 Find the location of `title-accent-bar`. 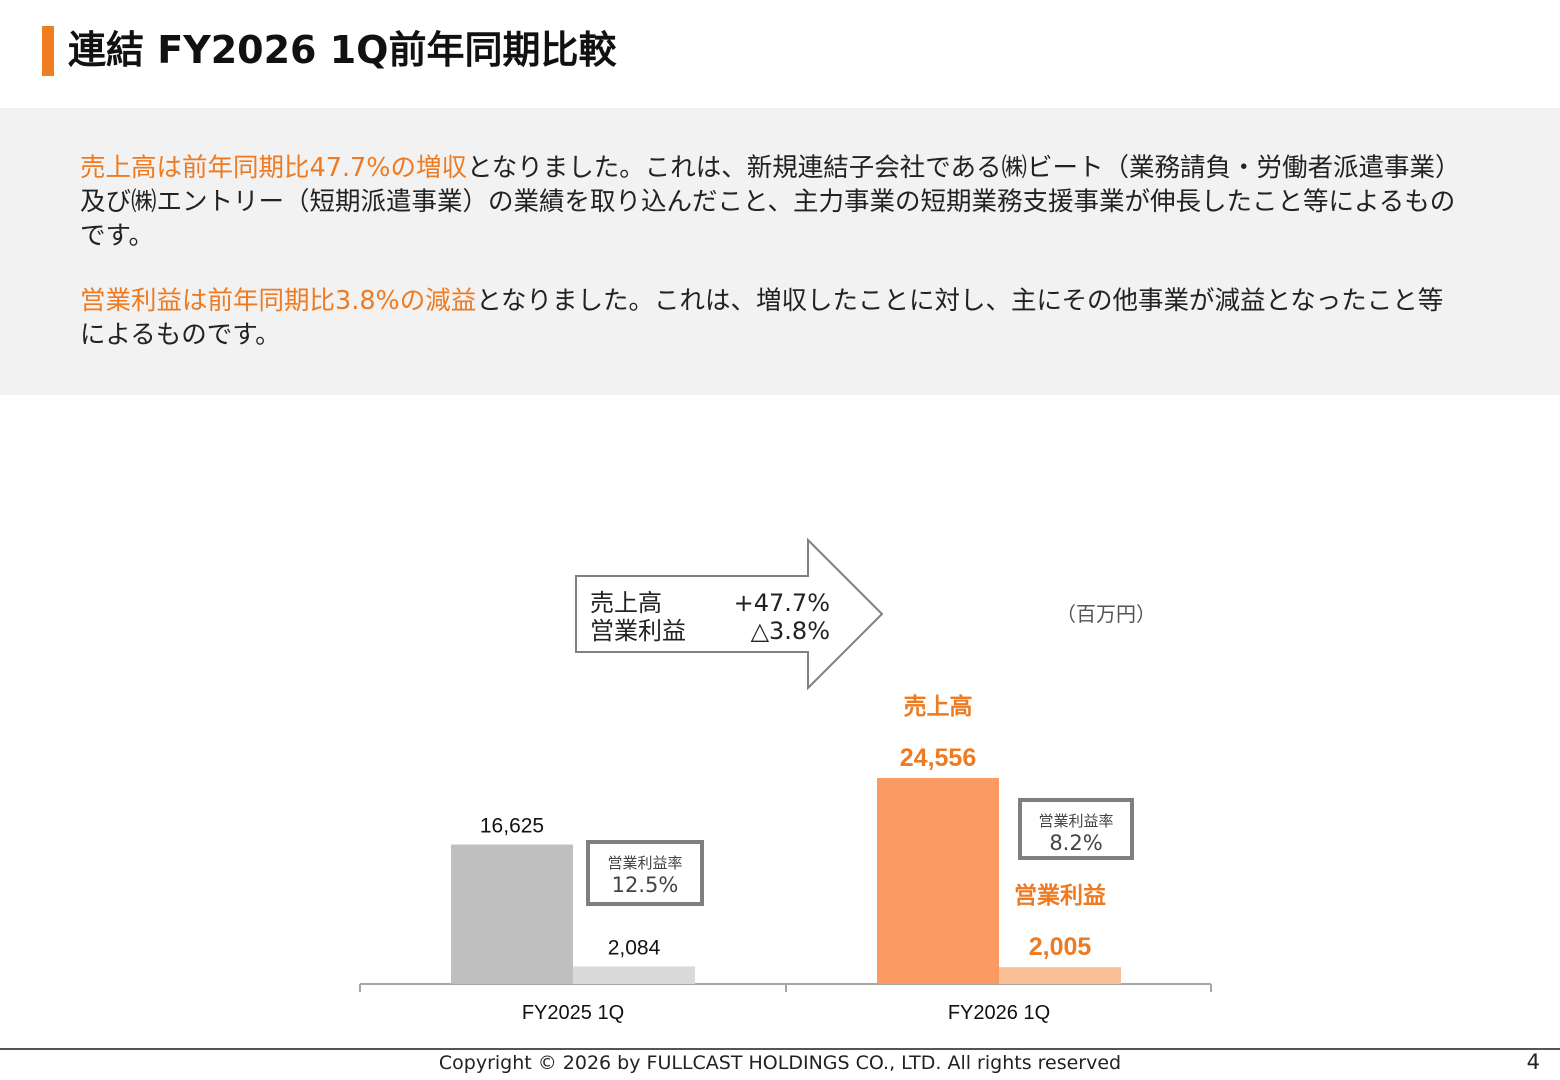

title-accent-bar is located at coordinates (48, 51).